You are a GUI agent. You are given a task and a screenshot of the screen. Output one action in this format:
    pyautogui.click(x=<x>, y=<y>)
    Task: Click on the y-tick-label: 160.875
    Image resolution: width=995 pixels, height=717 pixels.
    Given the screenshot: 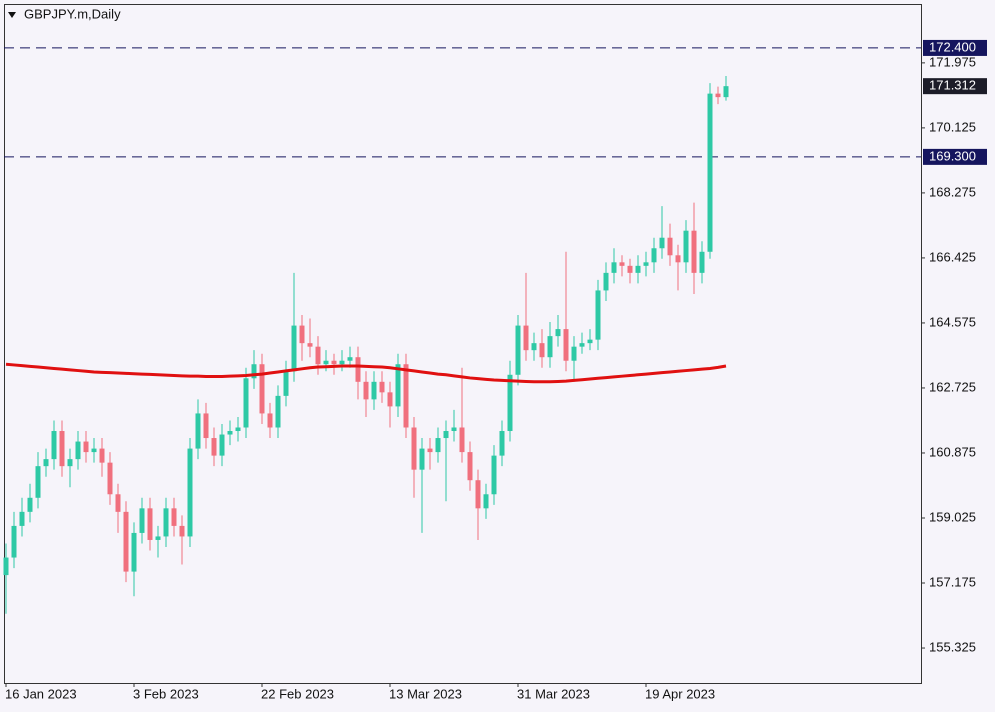 What is the action you would take?
    pyautogui.click(x=952, y=451)
    